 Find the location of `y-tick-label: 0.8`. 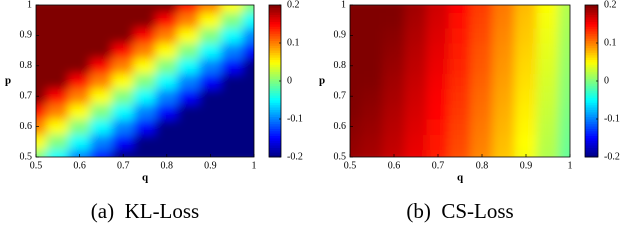

y-tick-label: 0.8 is located at coordinates (26, 65).